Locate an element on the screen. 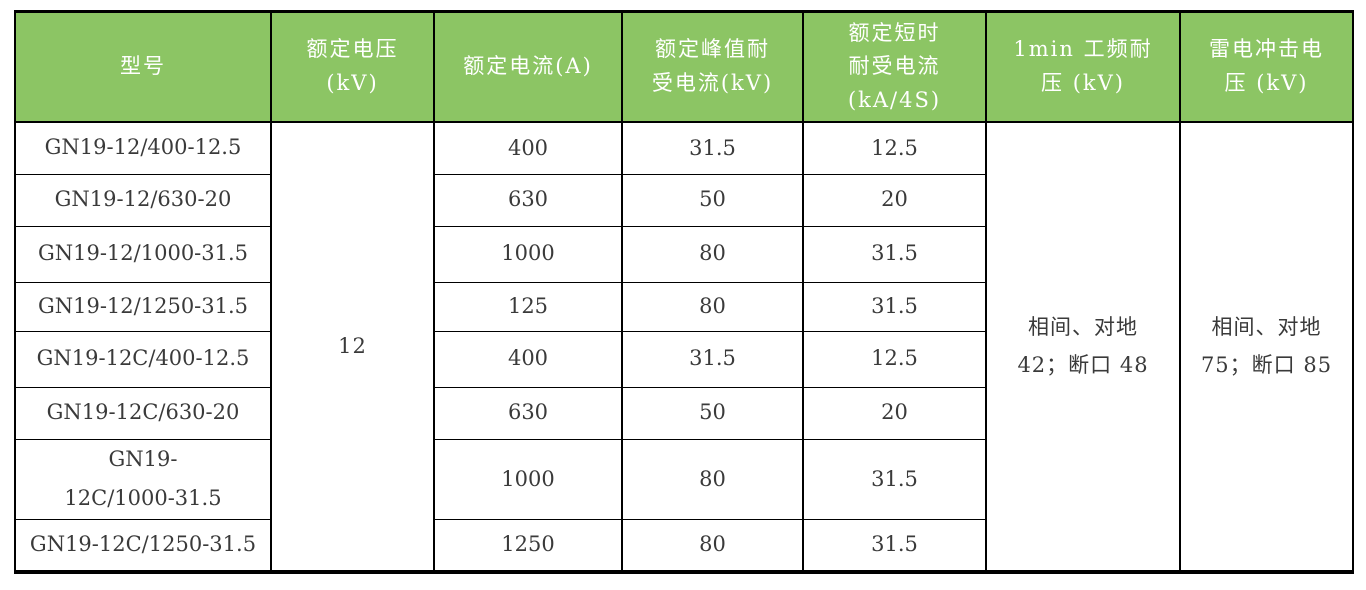  table-row: GN19-12C/400-12.5 400 31.5 12.5 is located at coordinates (683, 359).